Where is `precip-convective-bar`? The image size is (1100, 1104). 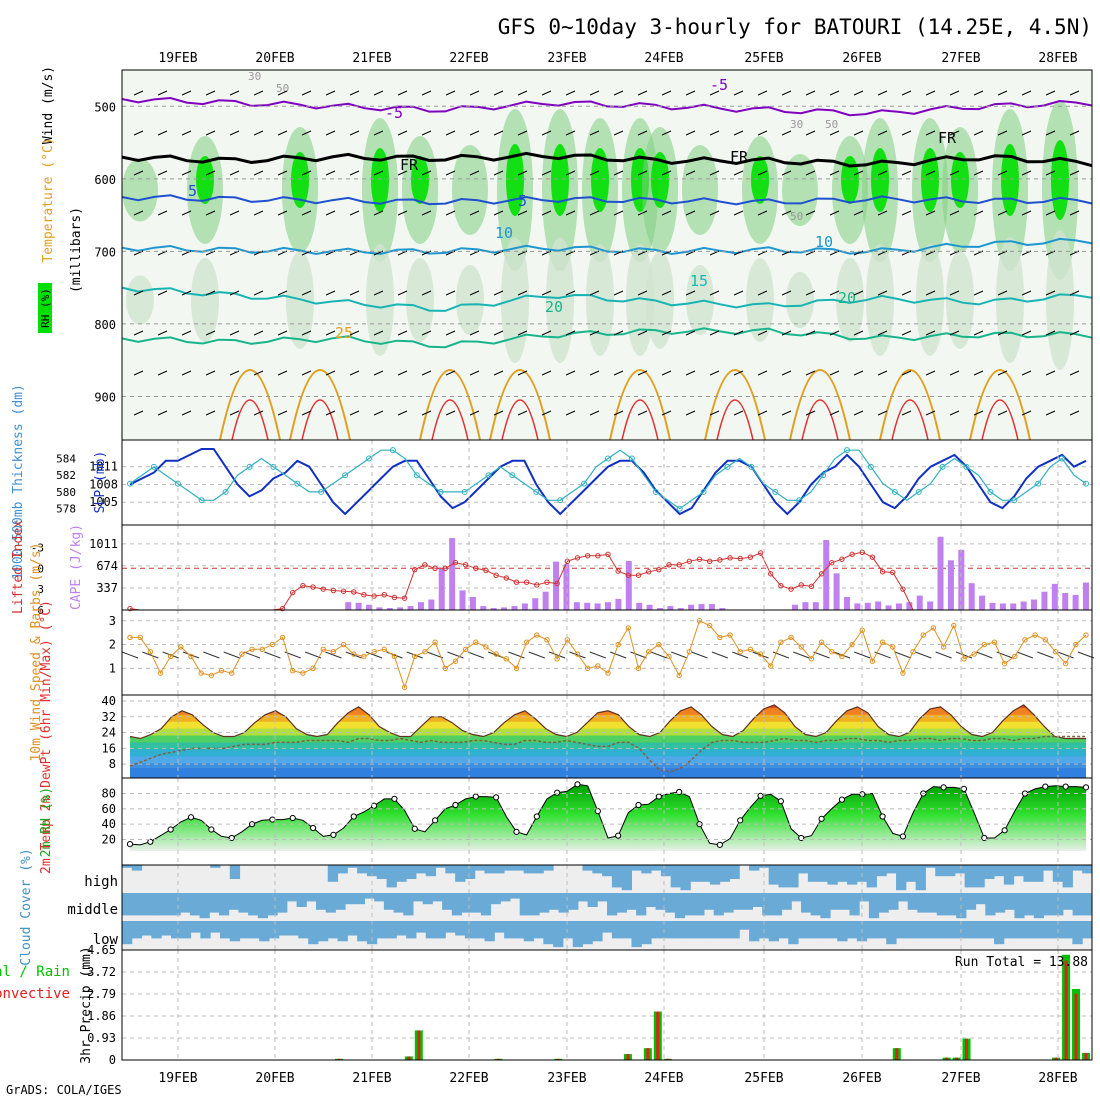 precip-convective-bar is located at coordinates (897, 1054).